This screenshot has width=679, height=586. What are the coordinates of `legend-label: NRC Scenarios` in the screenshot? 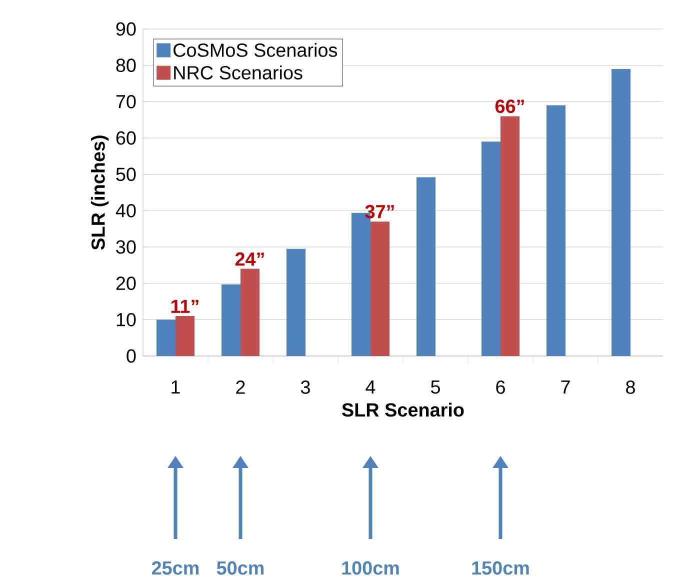 It's located at (238, 73).